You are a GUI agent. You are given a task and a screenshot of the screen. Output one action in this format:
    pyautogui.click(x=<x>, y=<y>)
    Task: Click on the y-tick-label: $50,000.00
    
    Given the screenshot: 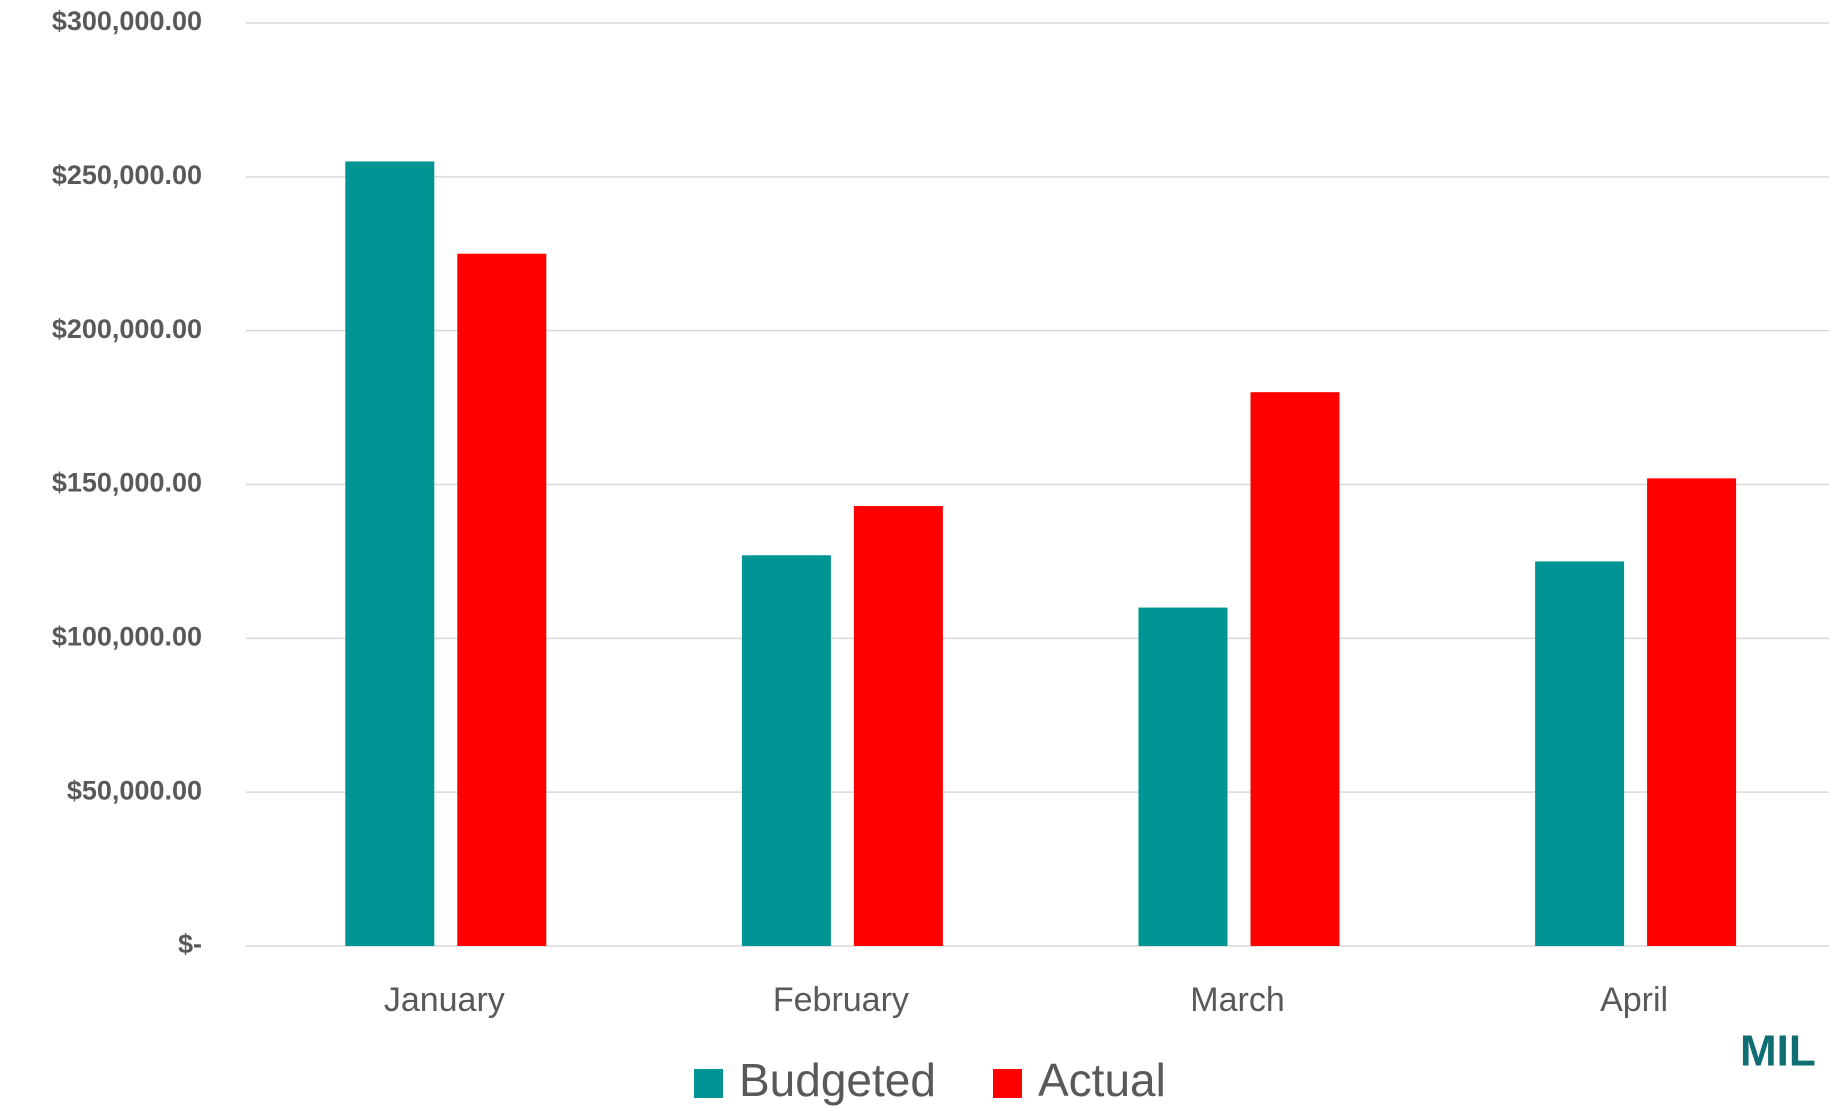 What is the action you would take?
    pyautogui.click(x=134, y=790)
    